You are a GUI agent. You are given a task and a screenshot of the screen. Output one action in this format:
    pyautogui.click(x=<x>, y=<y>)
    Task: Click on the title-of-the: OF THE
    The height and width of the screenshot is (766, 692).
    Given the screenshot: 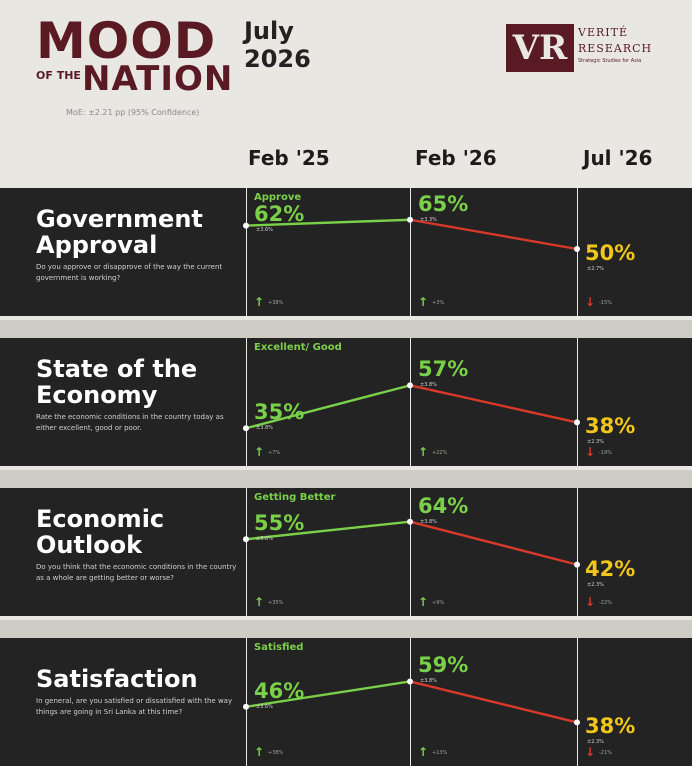 What is the action you would take?
    pyautogui.click(x=58, y=75)
    